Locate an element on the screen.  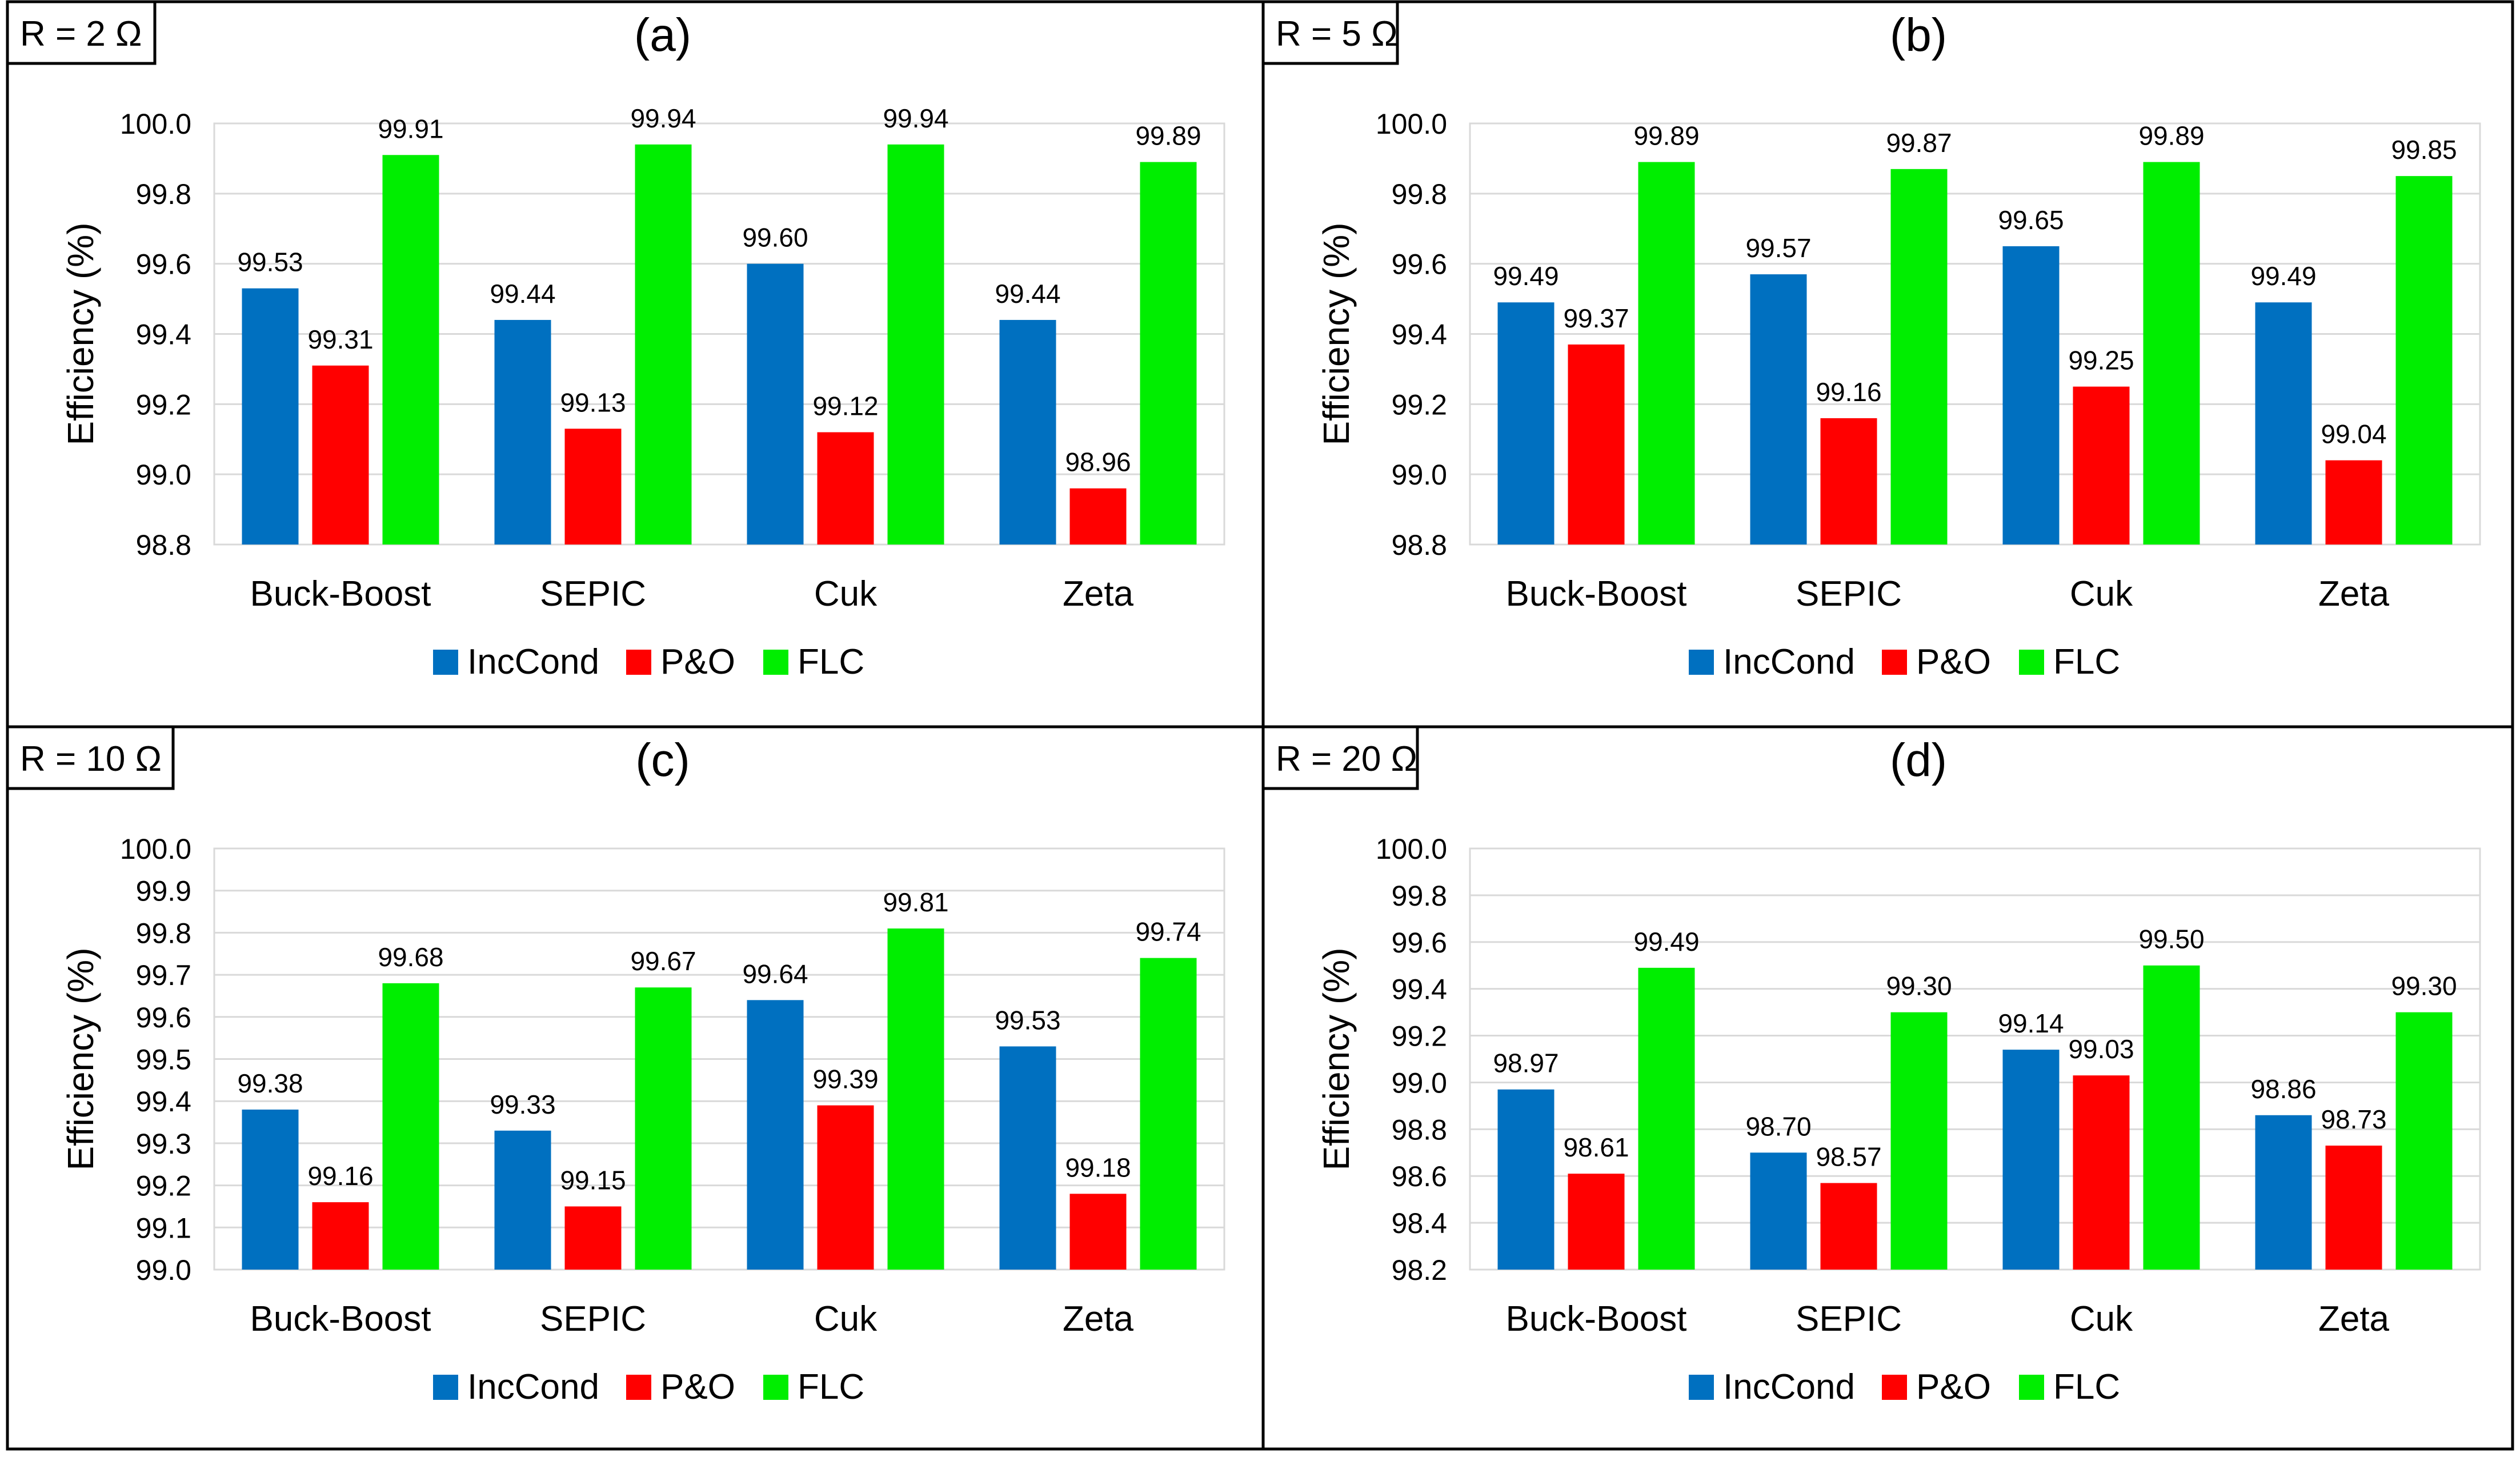
resistance-label: R = 20 Ω is located at coordinates (1346, 759).